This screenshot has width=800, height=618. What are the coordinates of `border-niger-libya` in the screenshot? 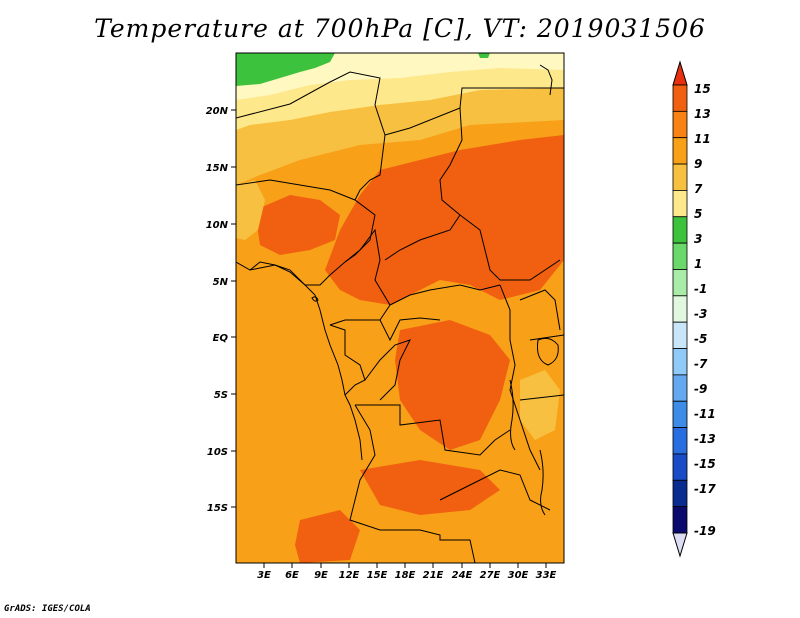 It's located at (311, 136).